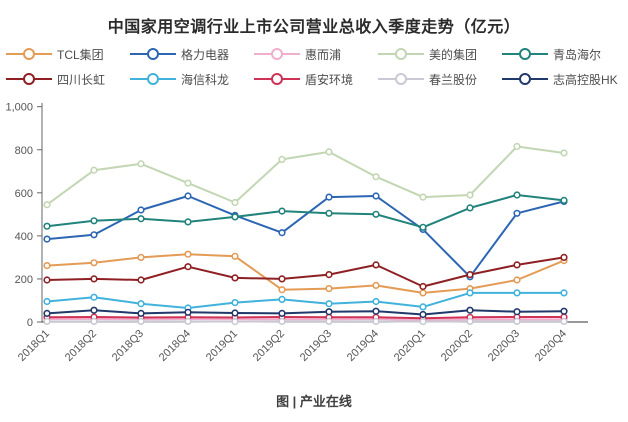  I want to click on x-tick-label: 2020Q3, so click(504, 346).